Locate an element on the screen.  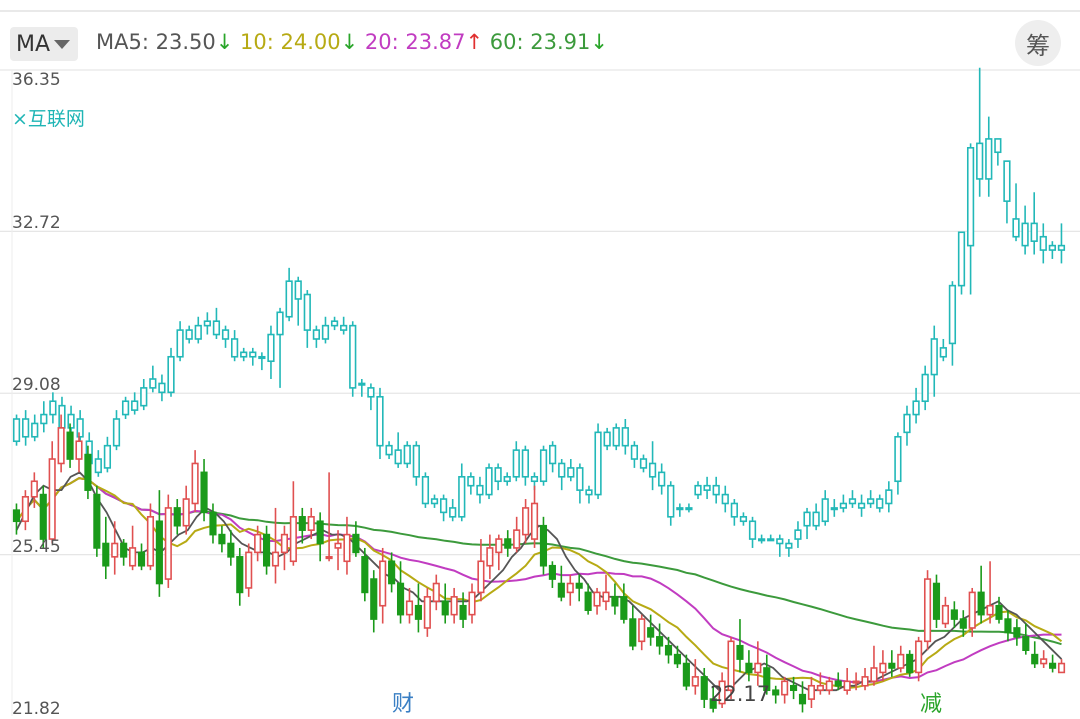
ma-selector-label: MA is located at coordinates (33, 44).